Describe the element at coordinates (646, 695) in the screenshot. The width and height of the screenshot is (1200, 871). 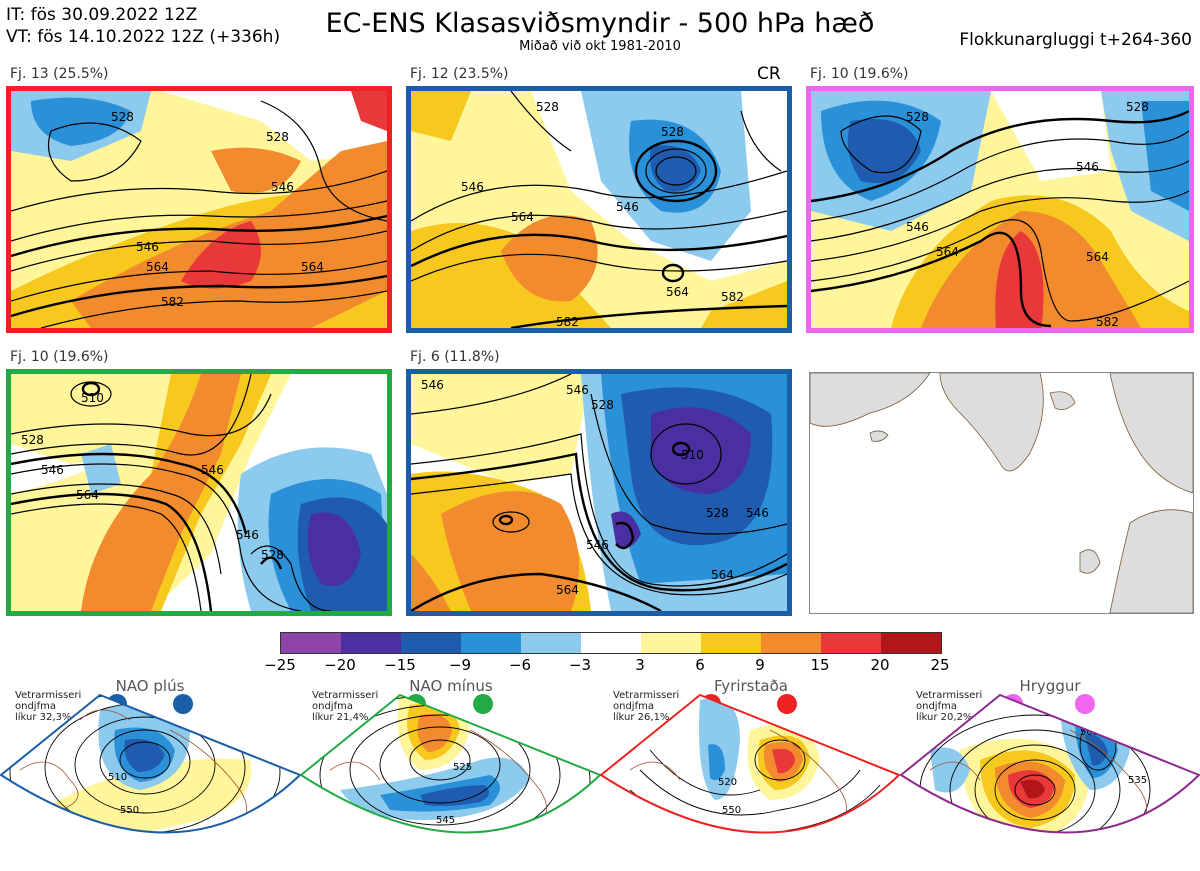
I see `regime-3-info-line: Vetrarmisseri` at that location.